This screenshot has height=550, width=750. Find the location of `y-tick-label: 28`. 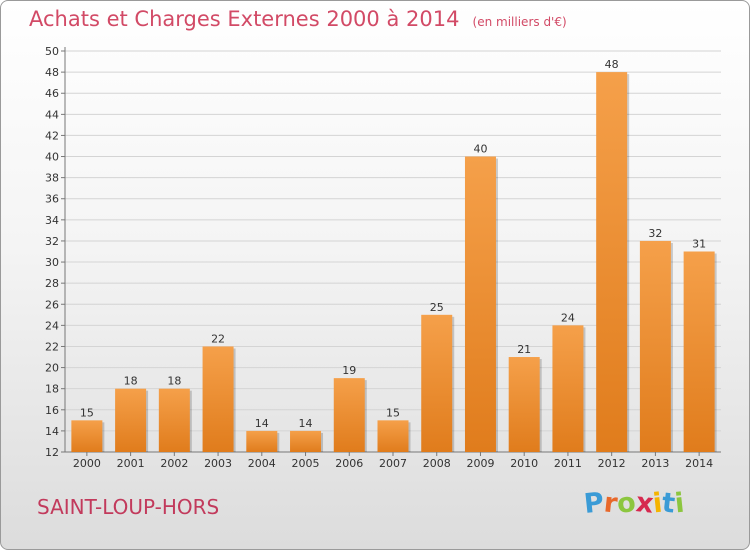

y-tick-label: 28 is located at coordinates (52, 283).